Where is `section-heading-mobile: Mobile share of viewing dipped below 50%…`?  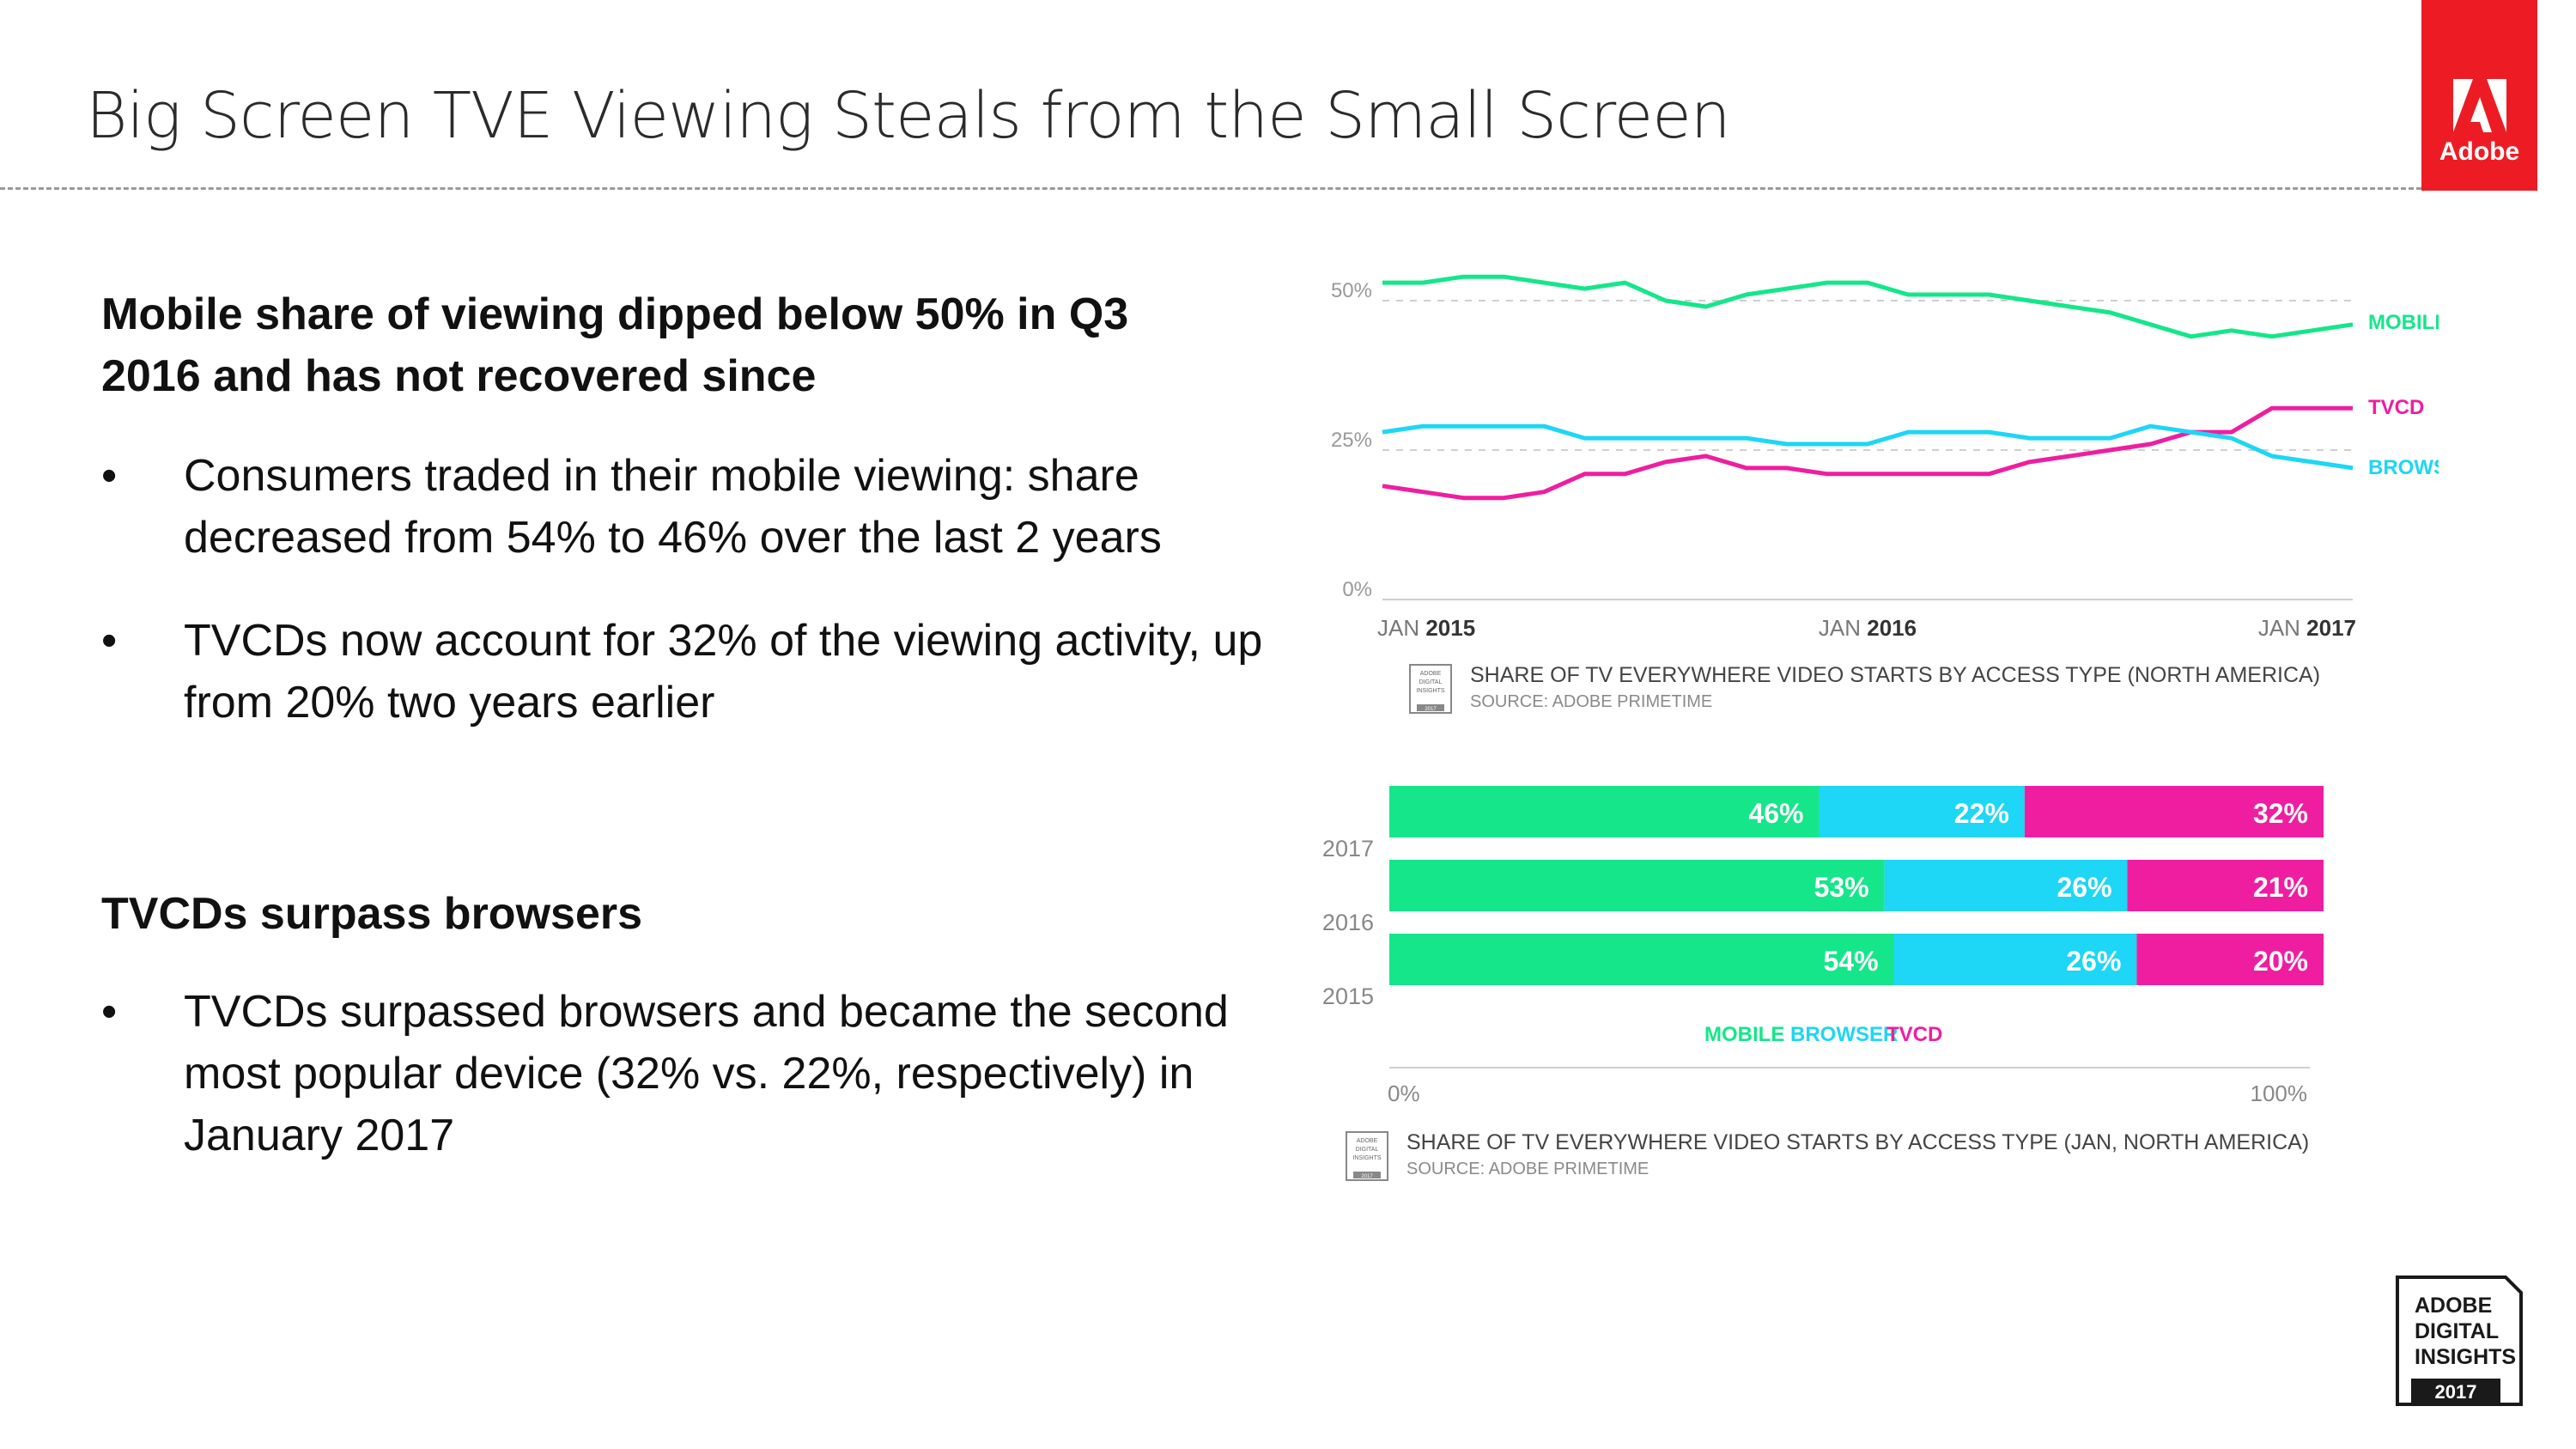 section-heading-mobile: Mobile share of viewing dipped below 50%… is located at coordinates (615, 345).